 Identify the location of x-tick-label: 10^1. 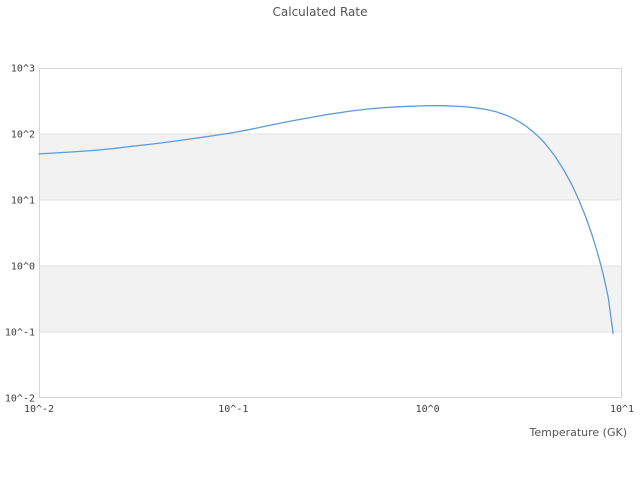
(622, 409).